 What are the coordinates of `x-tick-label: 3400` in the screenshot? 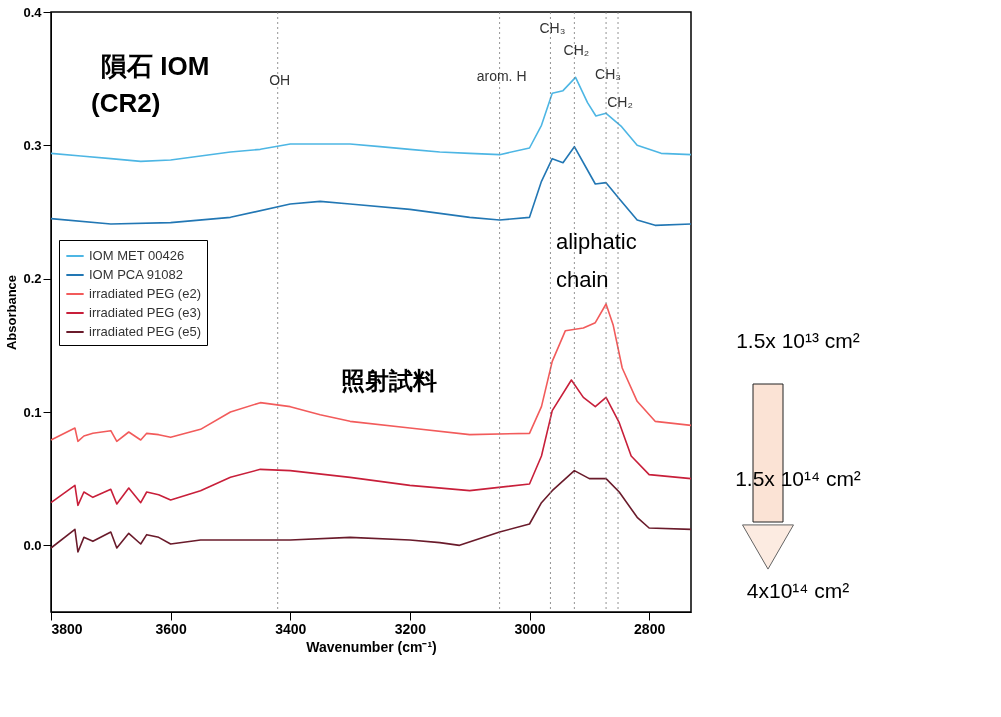 It's located at (291, 628).